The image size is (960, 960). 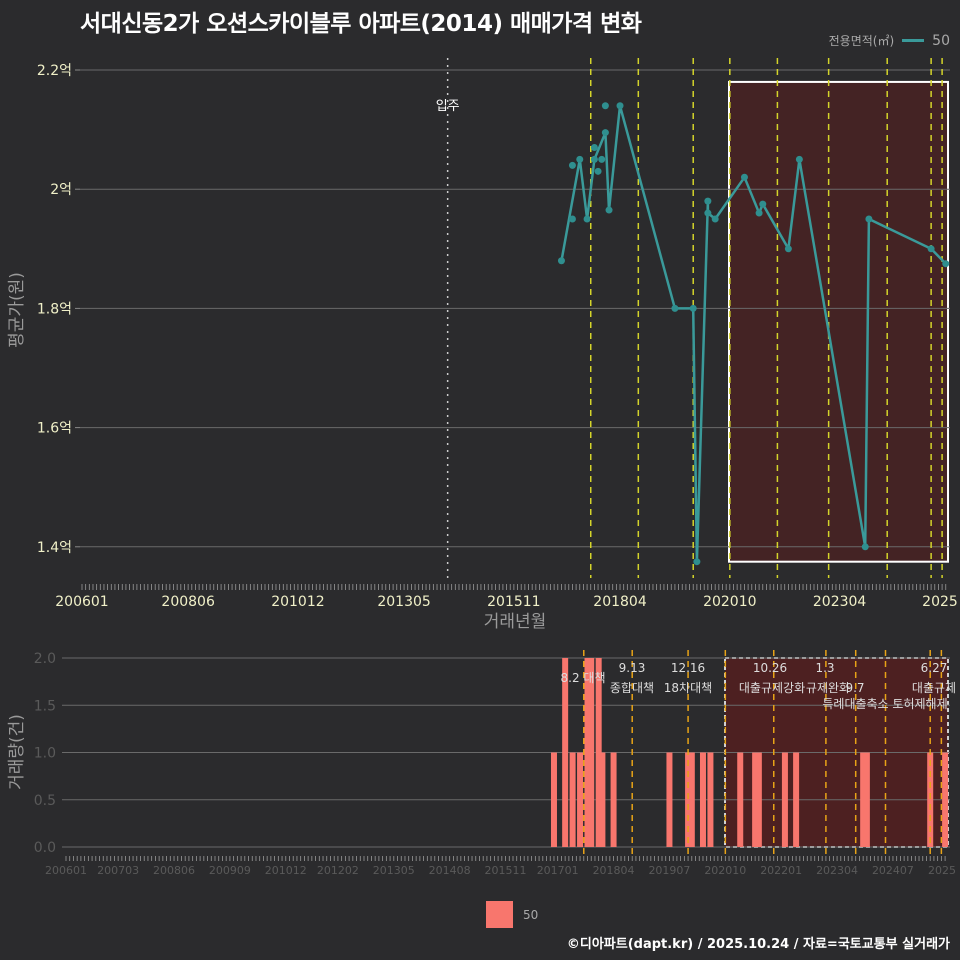 What do you see at coordinates (854, 688) in the screenshot?
I see `policy-label: 9.7` at bounding box center [854, 688].